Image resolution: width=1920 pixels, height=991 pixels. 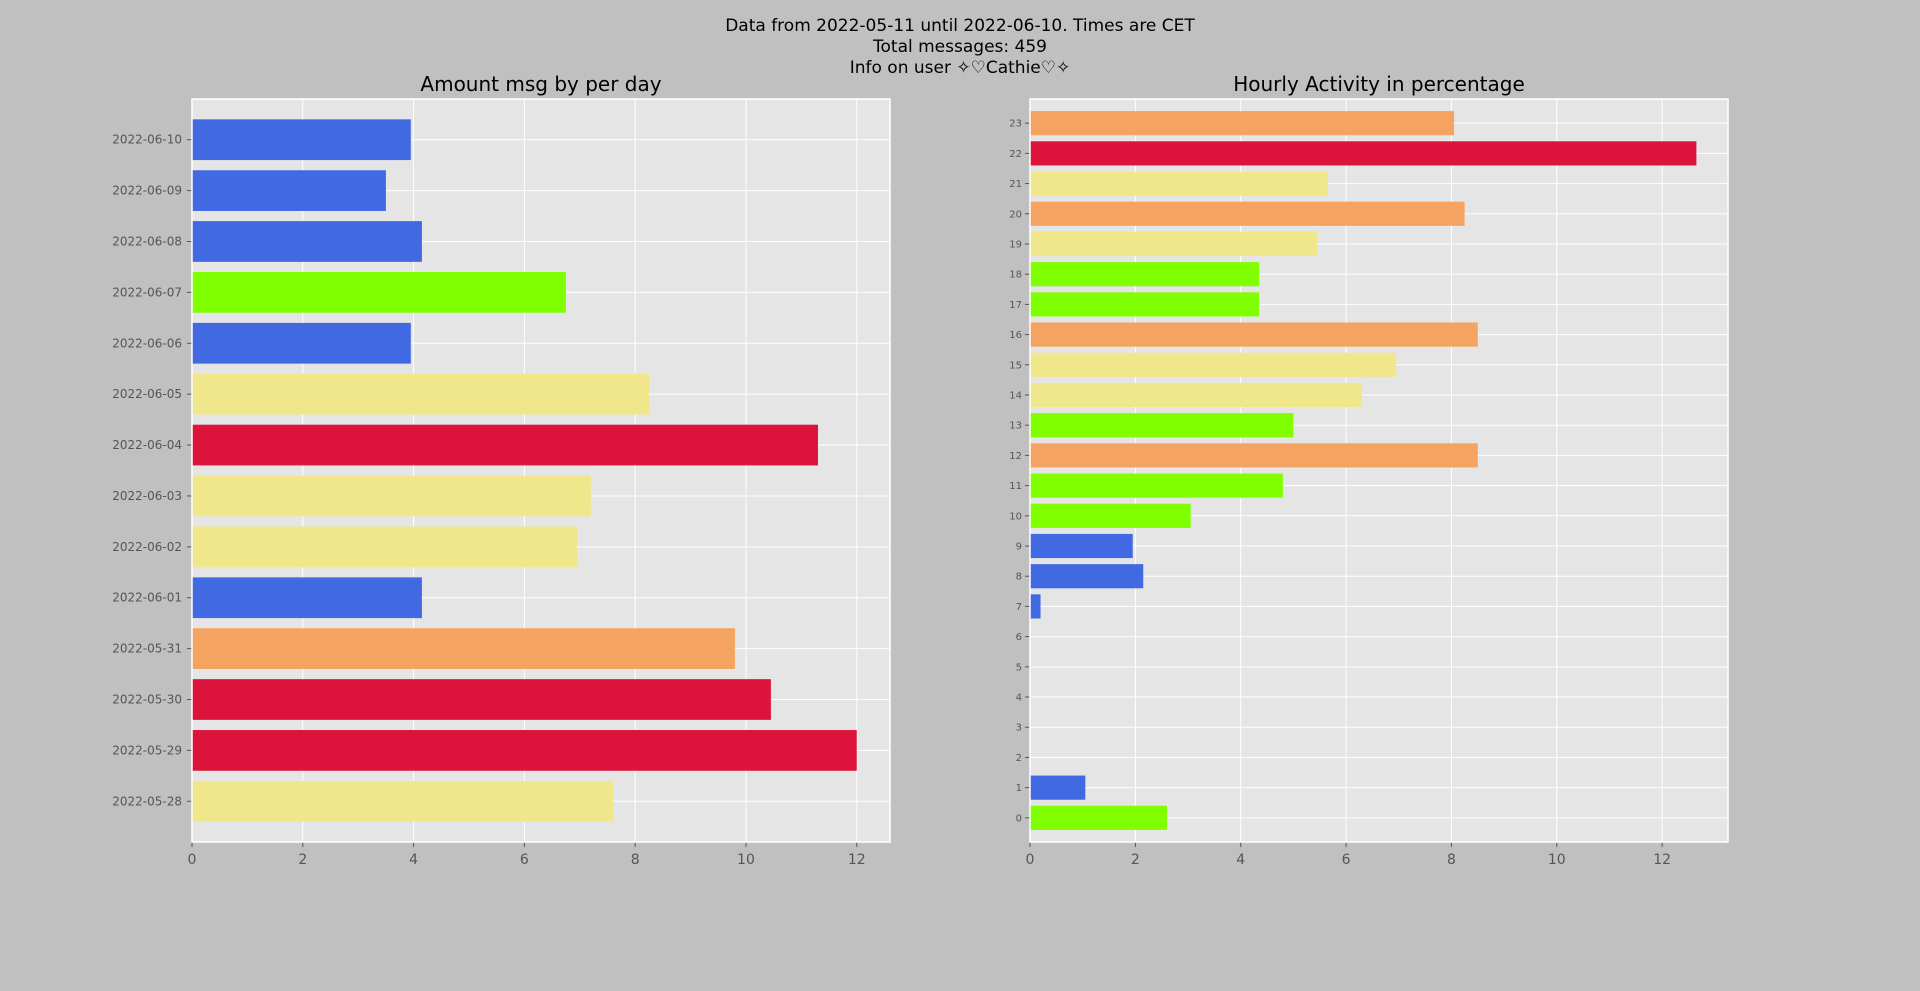 I want to click on y-tick-label: 18, so click(x=1015, y=275).